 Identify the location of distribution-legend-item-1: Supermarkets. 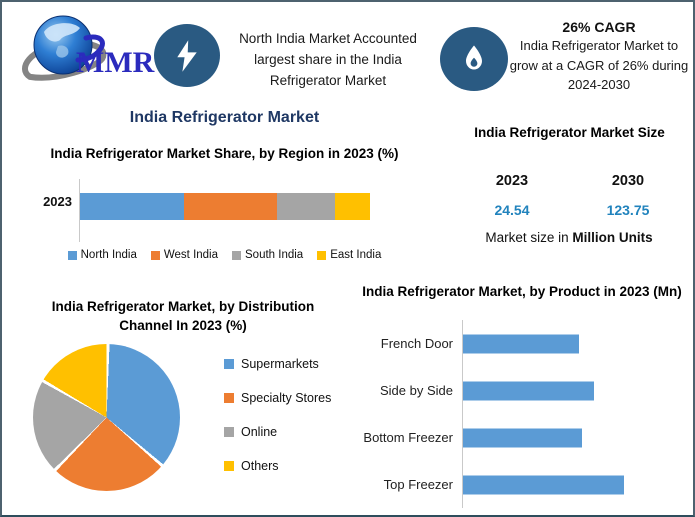
(277, 364).